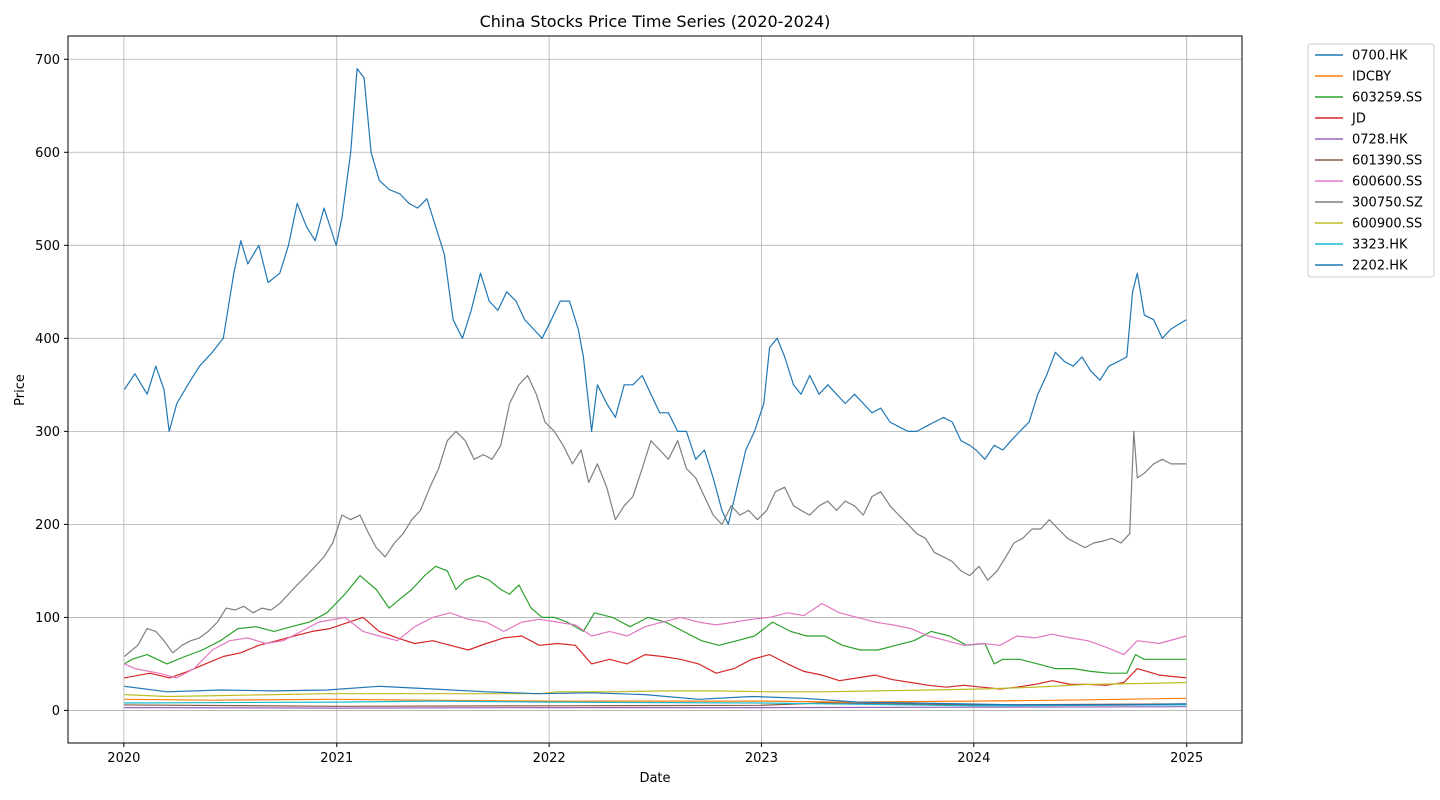  I want to click on y-tick-label: 300, so click(47, 432).